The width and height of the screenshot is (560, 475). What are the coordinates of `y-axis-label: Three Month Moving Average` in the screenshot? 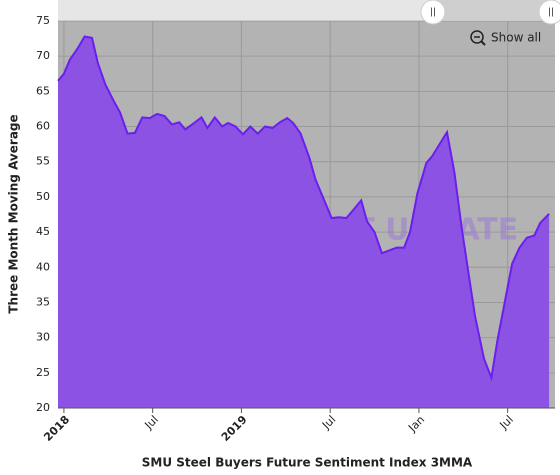 It's located at (14, 213).